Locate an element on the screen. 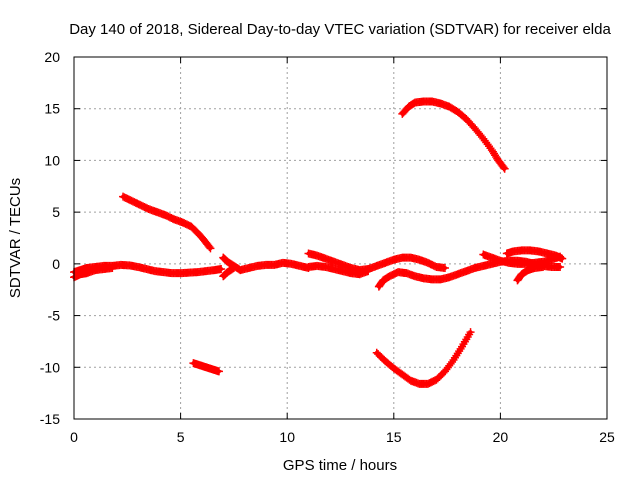  y-tick-label: -5 is located at coordinates (54, 316).